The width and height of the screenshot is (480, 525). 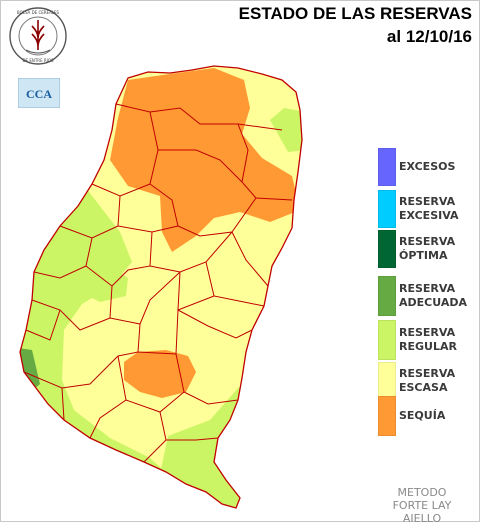 What do you see at coordinates (38, 60) in the screenshot?
I see `svg-text: DE ENTRE RIOS` at bounding box center [38, 60].